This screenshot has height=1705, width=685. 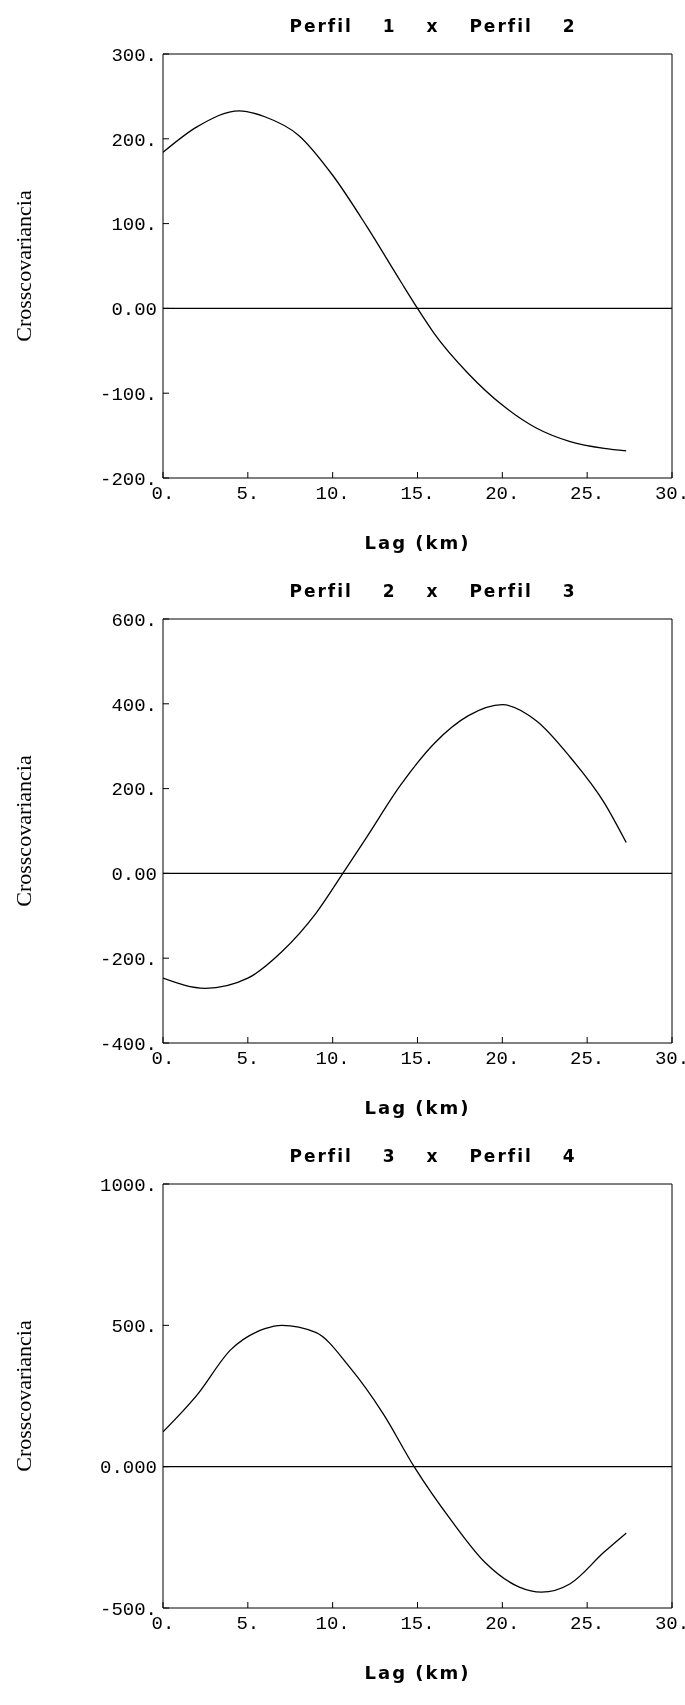 I want to click on y-tick-label: -200., so click(x=128, y=959).